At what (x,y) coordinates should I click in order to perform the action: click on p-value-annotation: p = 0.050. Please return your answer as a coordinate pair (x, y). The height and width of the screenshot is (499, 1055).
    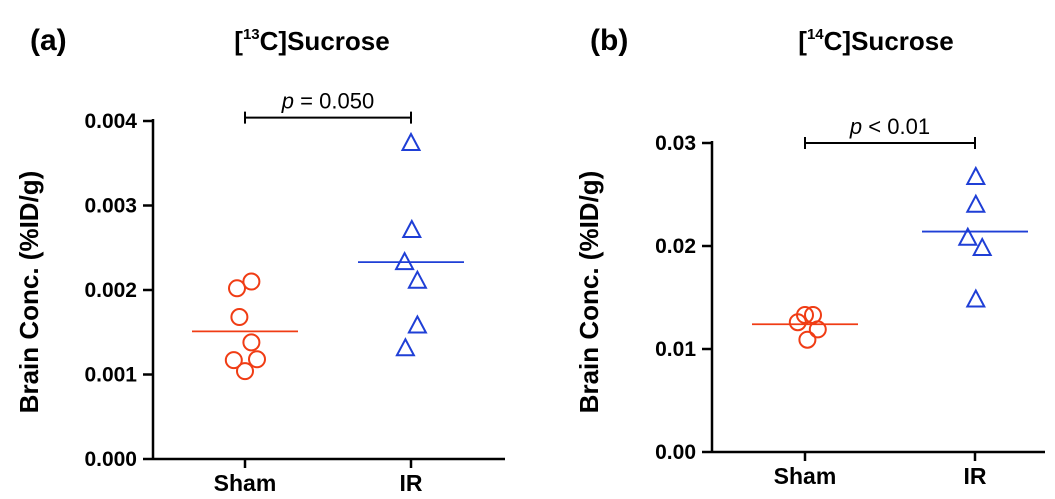
    Looking at the image, I should click on (327, 101).